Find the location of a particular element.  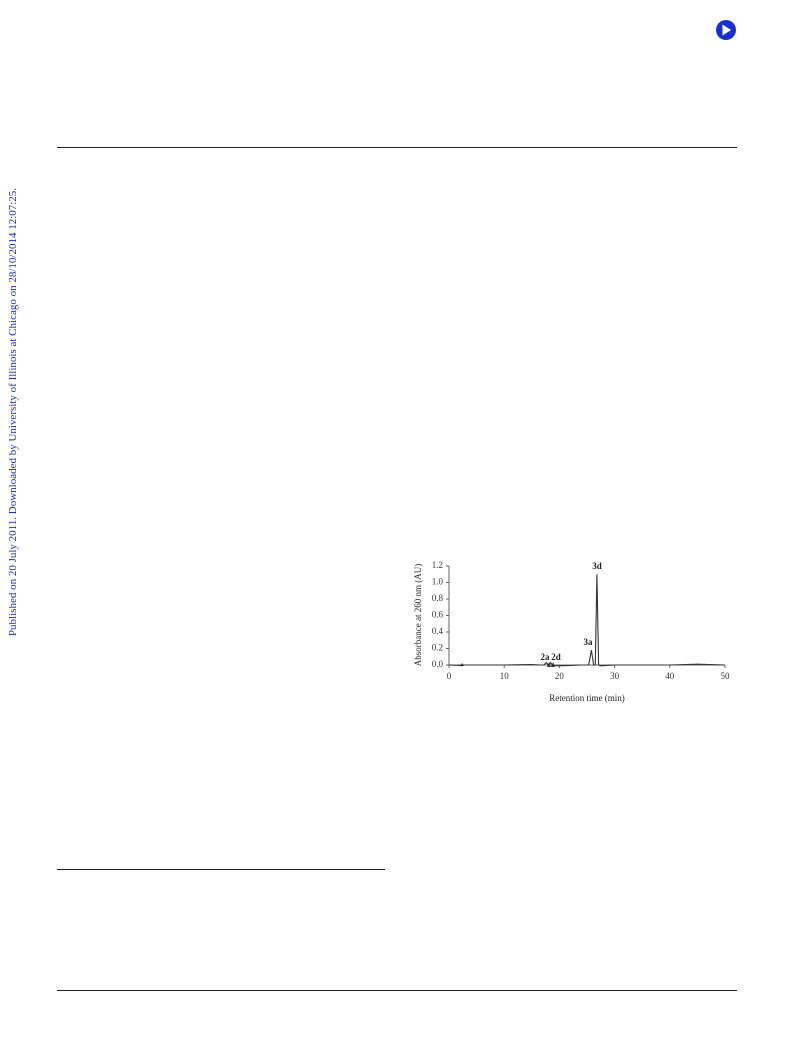

x-tick-label: 10 is located at coordinates (505, 676).